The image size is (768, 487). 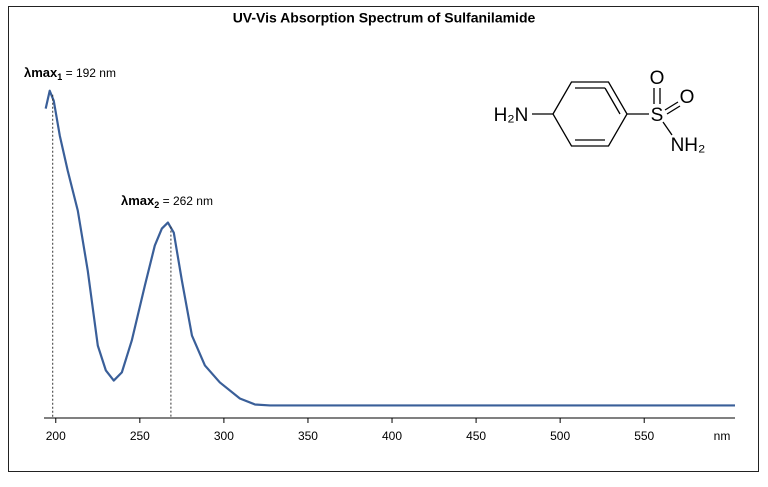 What do you see at coordinates (392, 436) in the screenshot?
I see `x-tick-label: 400` at bounding box center [392, 436].